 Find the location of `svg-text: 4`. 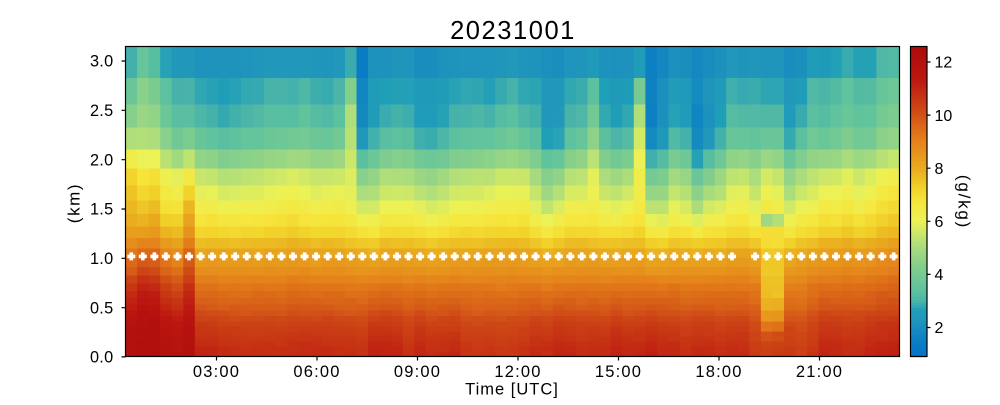

svg-text: 4 is located at coordinates (939, 275).